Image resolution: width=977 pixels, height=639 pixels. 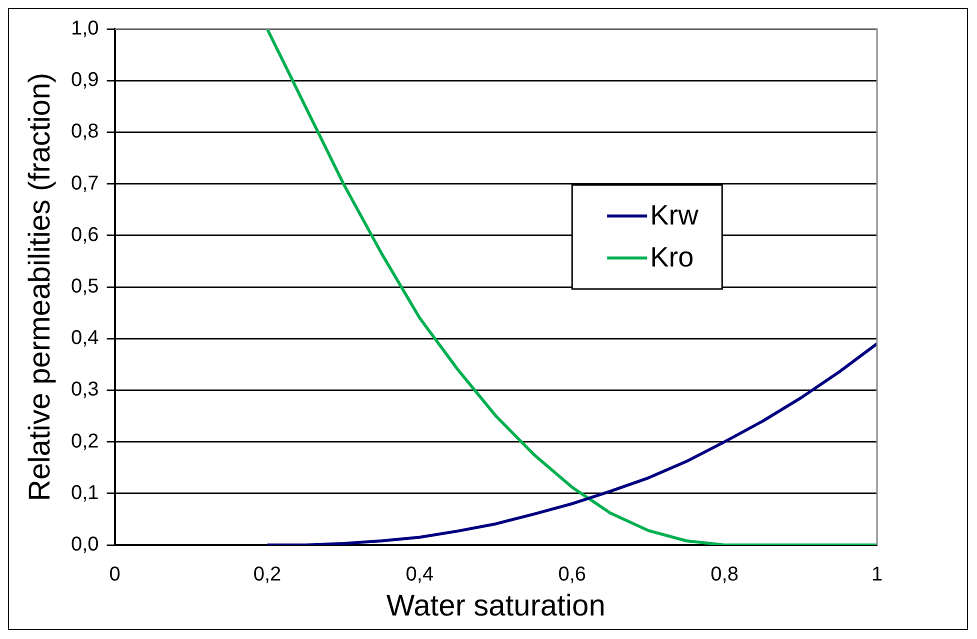 What do you see at coordinates (84, 545) in the screenshot?
I see `y-tick-label: 0,0` at bounding box center [84, 545].